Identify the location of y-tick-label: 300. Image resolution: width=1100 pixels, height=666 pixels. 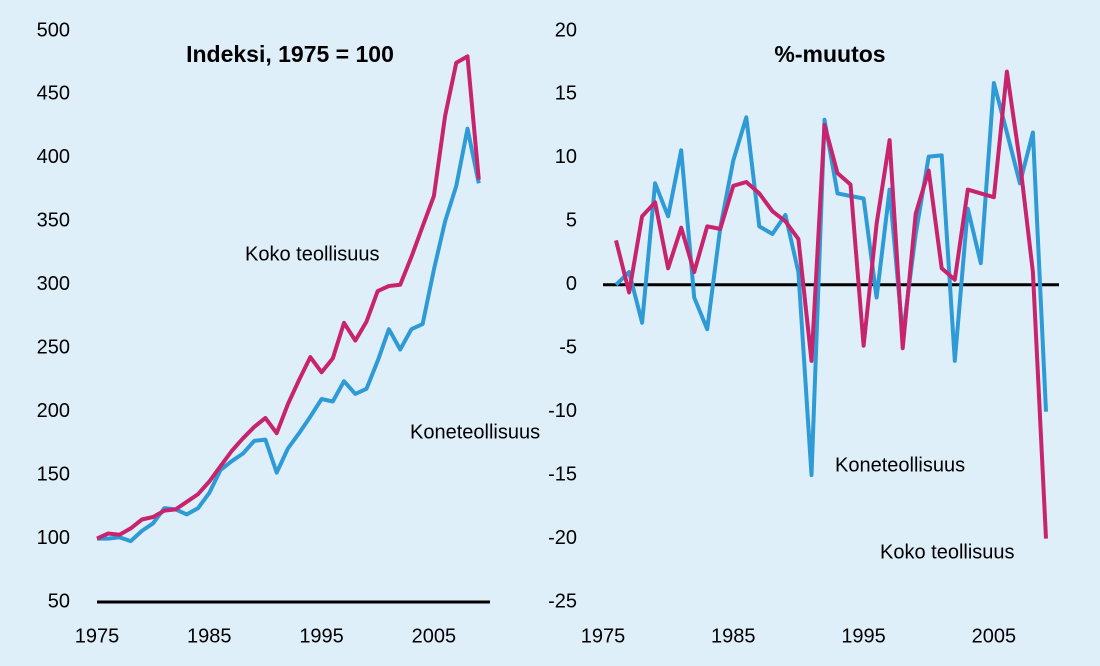
(53, 284).